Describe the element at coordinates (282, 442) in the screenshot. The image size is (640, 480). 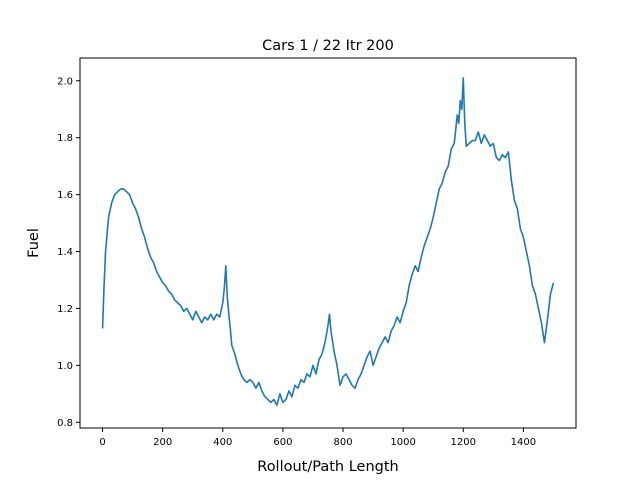
I see `x-tick-label: 600` at that location.